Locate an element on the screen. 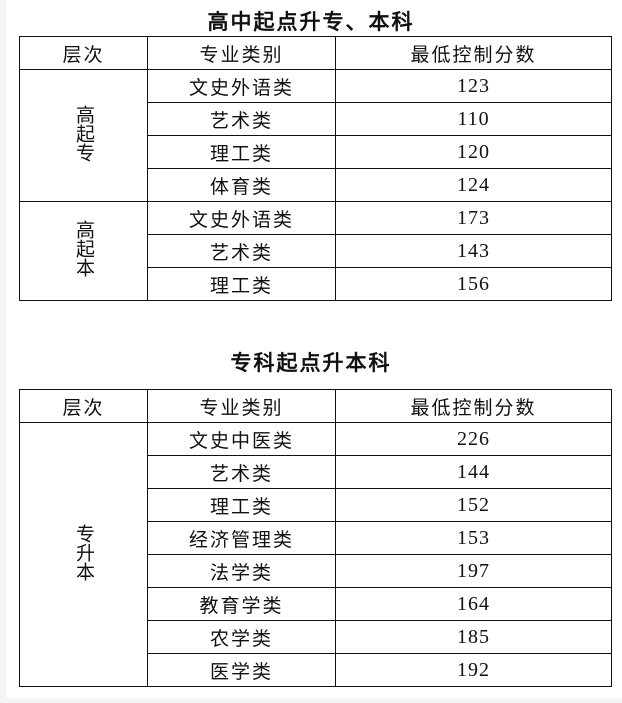  table-row: 高起本 文史外语类 173 is located at coordinates (315, 251).